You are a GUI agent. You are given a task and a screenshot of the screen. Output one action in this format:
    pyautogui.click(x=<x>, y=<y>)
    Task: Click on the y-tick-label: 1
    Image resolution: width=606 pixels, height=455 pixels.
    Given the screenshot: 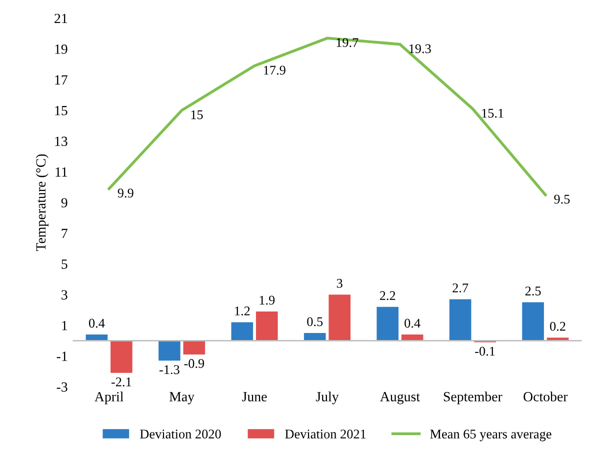 What is the action you would take?
    pyautogui.click(x=65, y=325)
    